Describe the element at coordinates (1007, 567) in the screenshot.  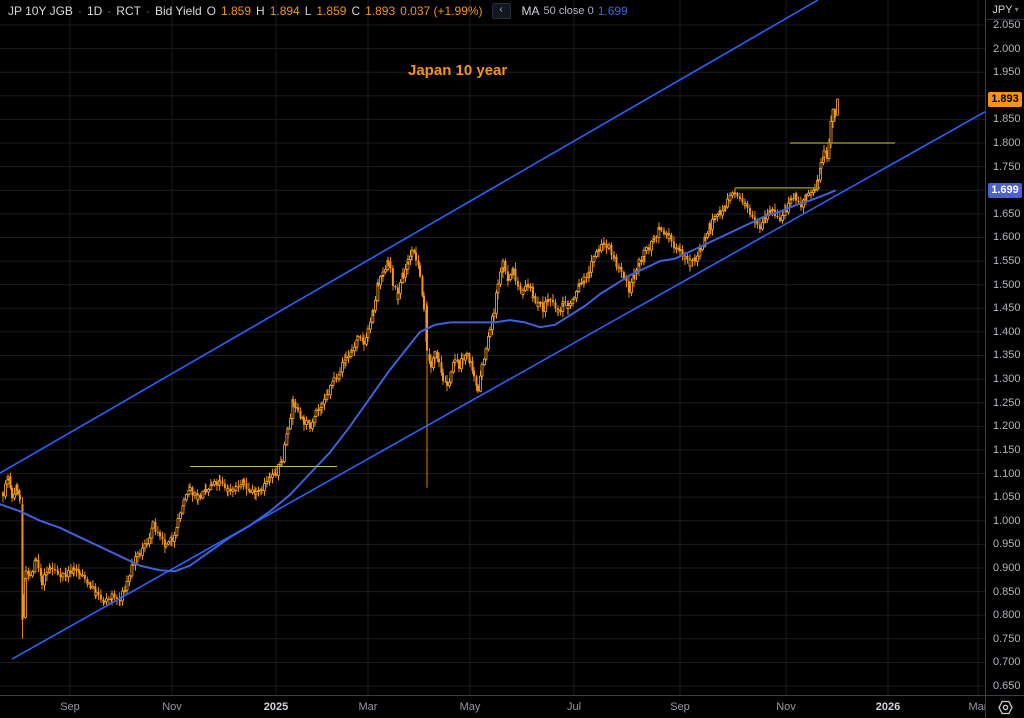
I see `price-tick: 0.900` at that location.